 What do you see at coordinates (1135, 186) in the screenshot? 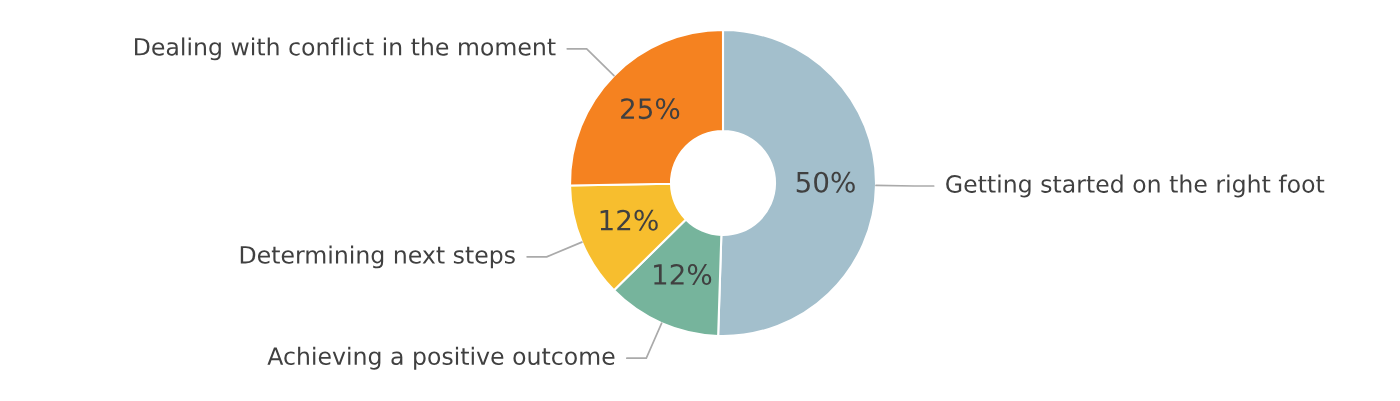
I see `slice-label: Getting started on the right foot` at bounding box center [1135, 186].